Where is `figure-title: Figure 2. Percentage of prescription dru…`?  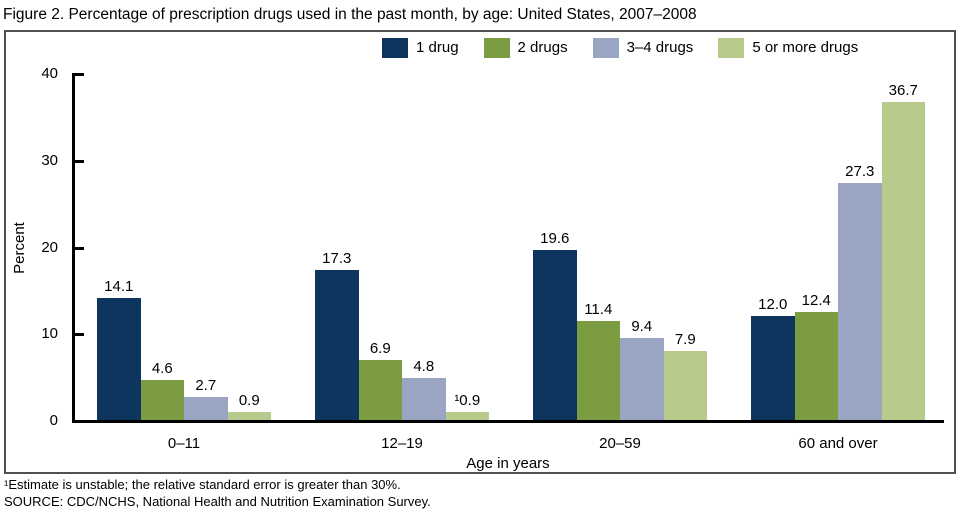
figure-title: Figure 2. Percentage of prescription dru… is located at coordinates (350, 14).